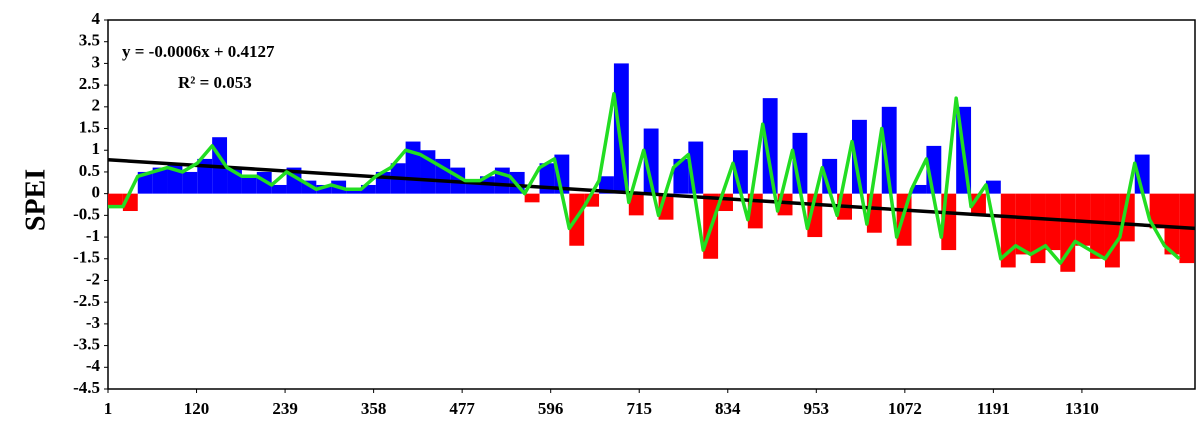 The width and height of the screenshot is (1197, 421). What do you see at coordinates (86, 387) in the screenshot?
I see `y-tick-label: -4.5` at bounding box center [86, 387].